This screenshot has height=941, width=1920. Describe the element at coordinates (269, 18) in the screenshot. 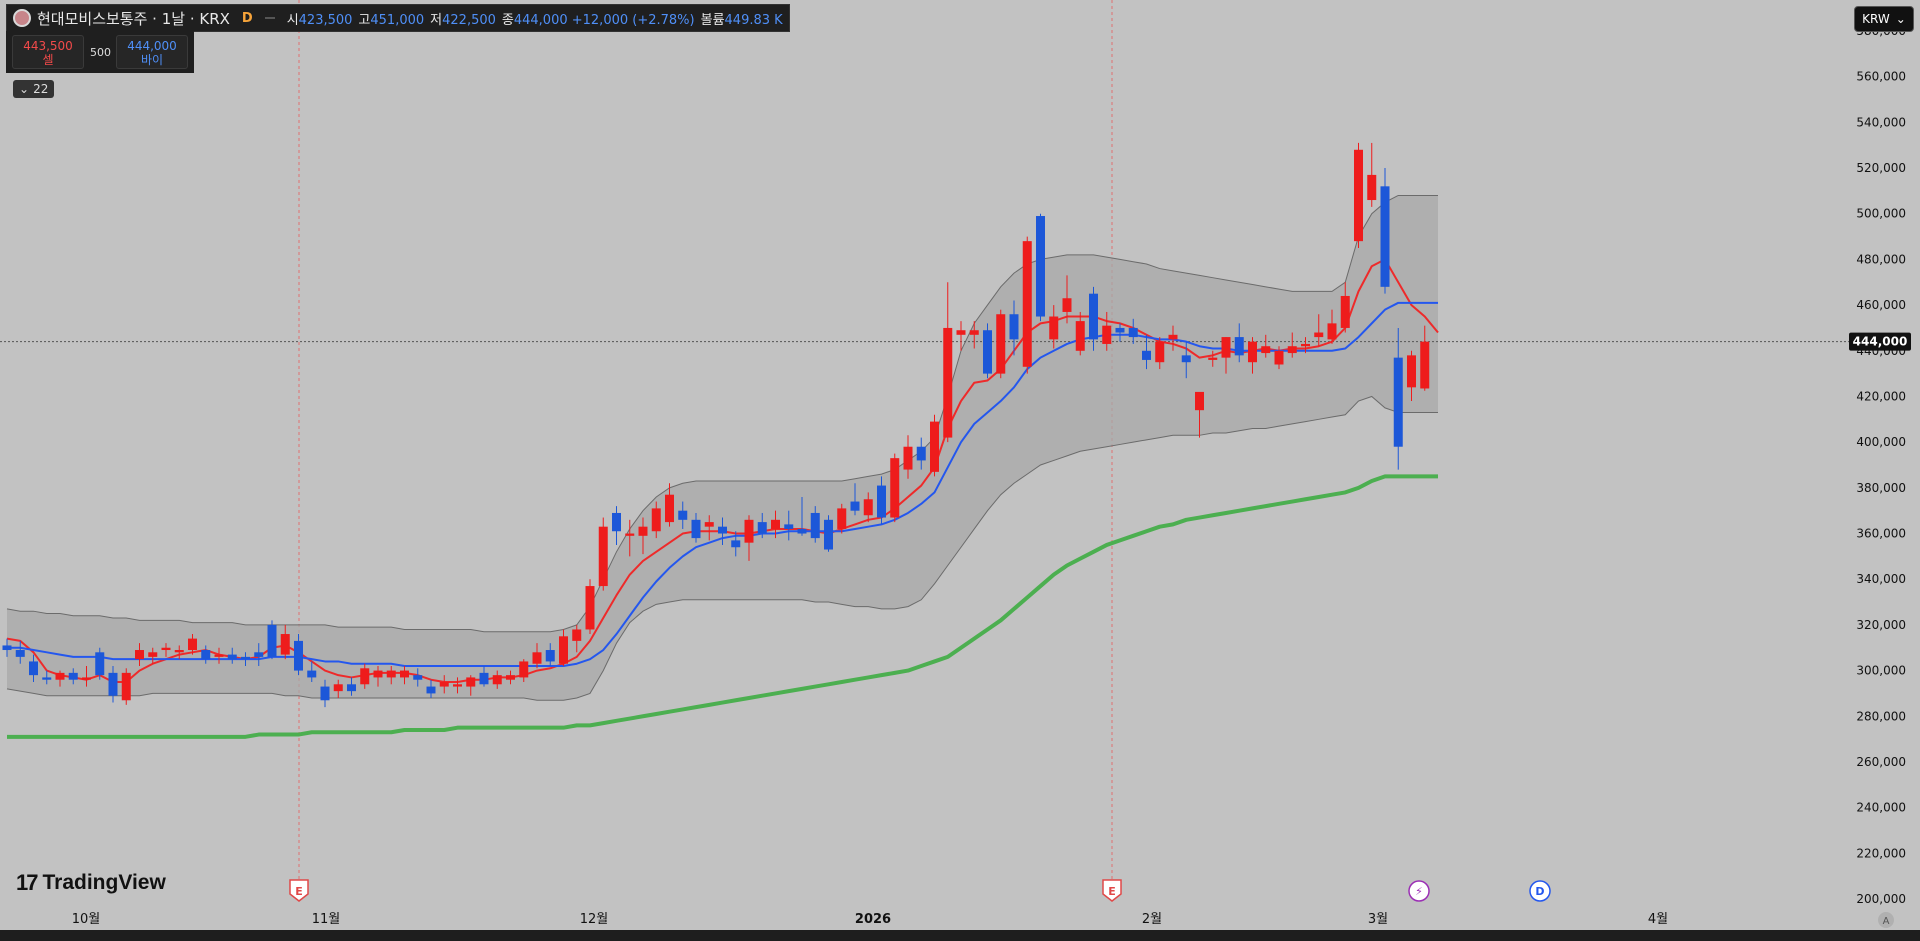

I see `status-dash-icon` at that location.